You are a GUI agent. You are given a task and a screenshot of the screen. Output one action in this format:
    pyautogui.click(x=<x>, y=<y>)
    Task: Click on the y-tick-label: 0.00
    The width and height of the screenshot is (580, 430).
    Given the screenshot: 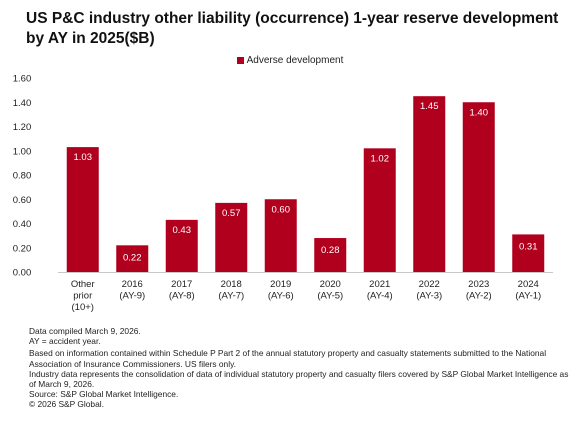 What is the action you would take?
    pyautogui.click(x=22, y=273)
    